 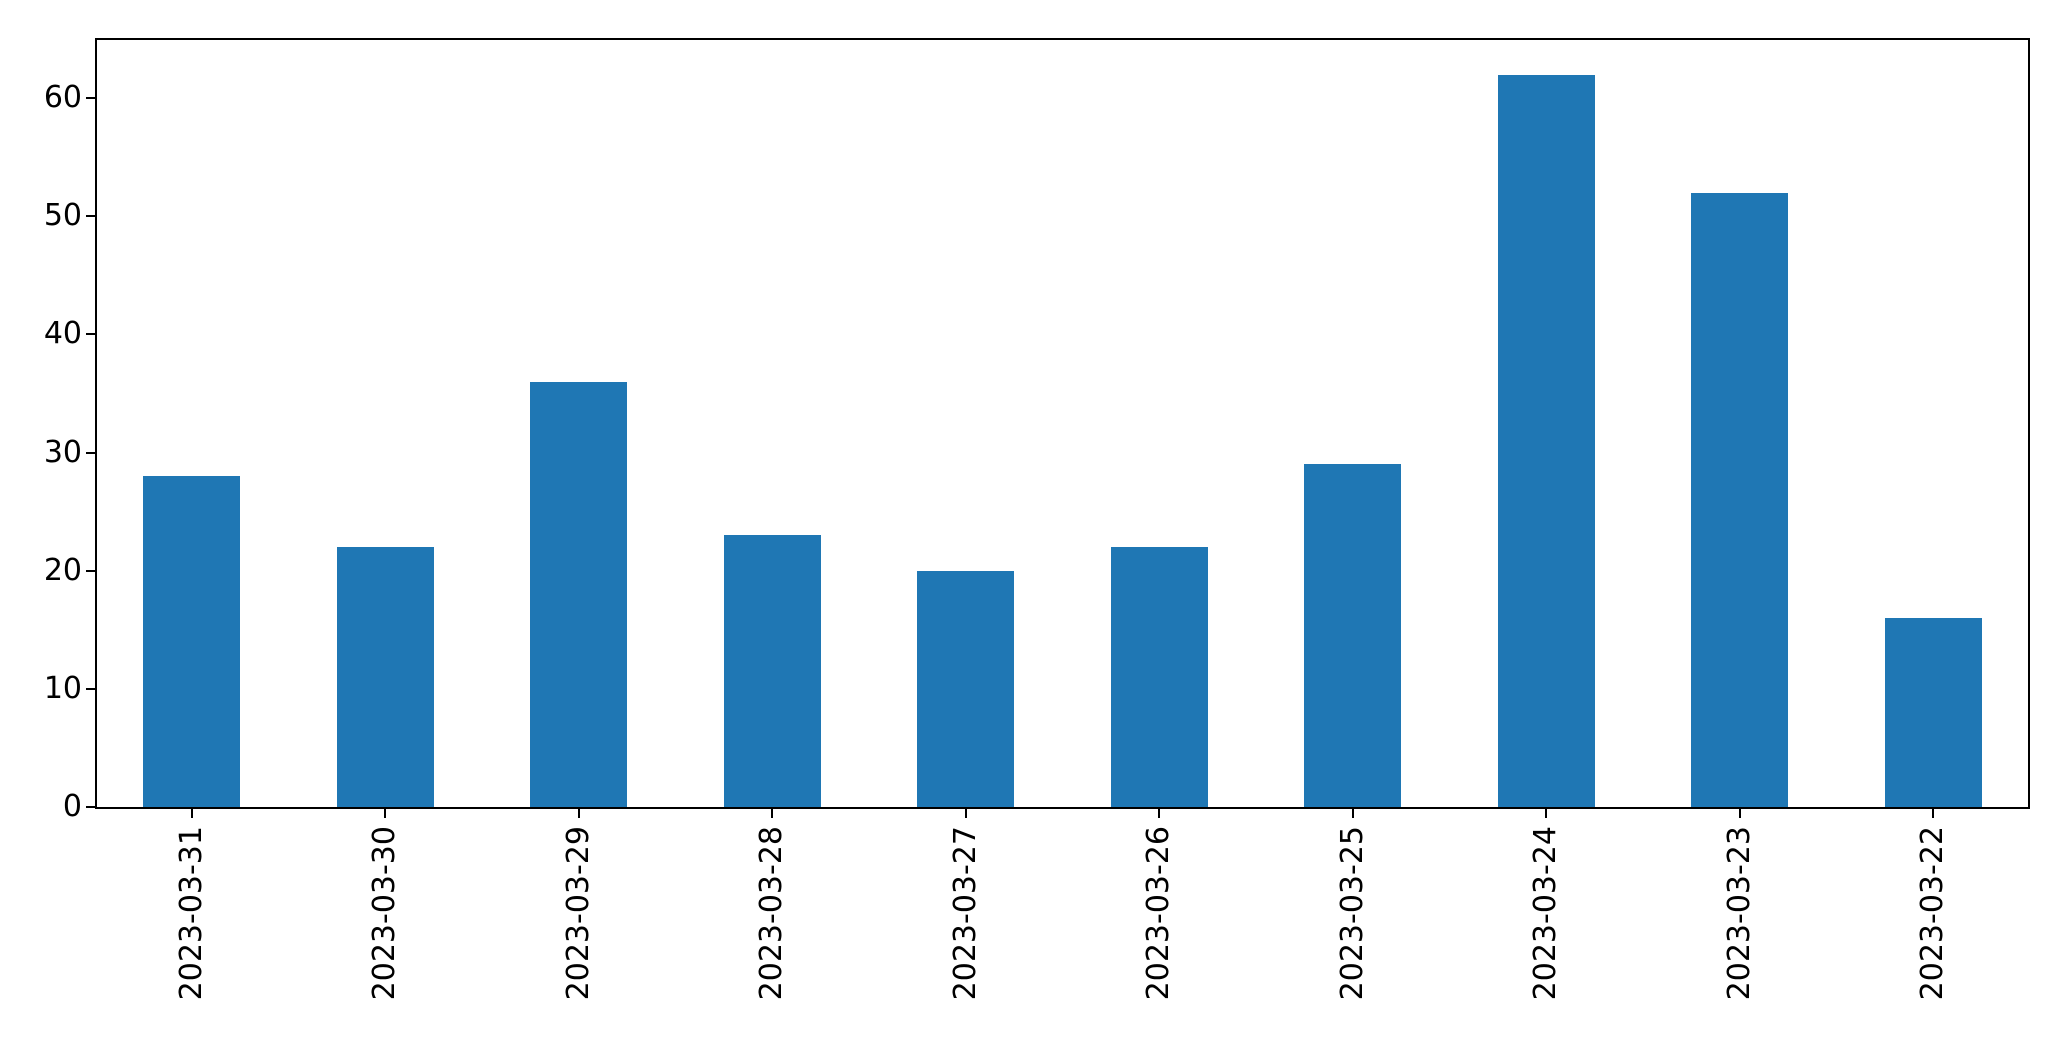 I want to click on x-tick-label: 2023-03-22, so click(x=1933, y=913).